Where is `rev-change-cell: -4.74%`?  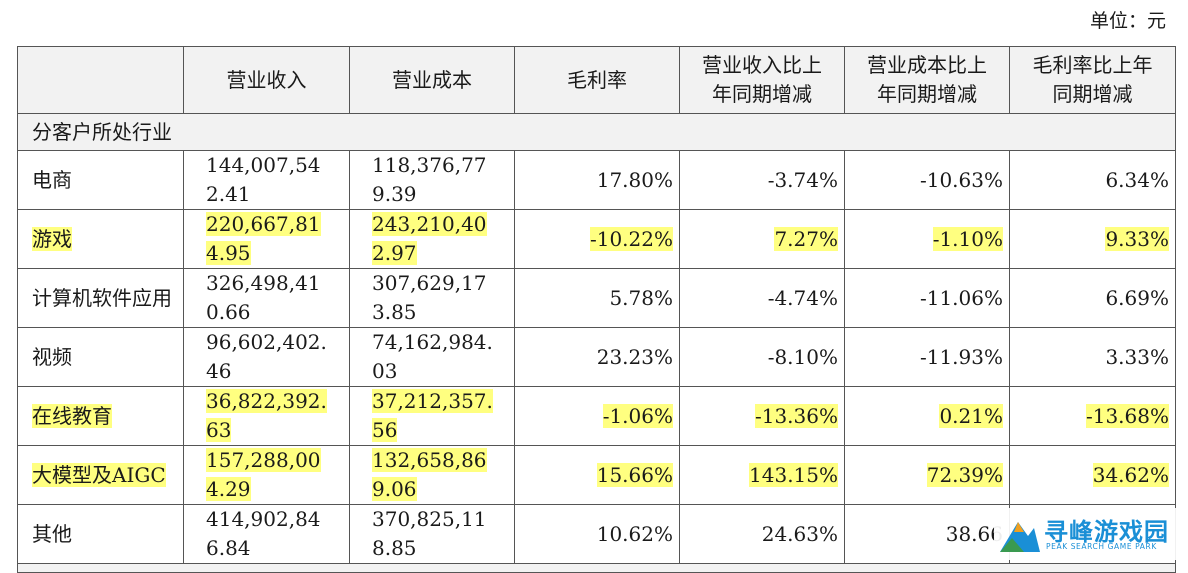 rev-change-cell: -4.74% is located at coordinates (762, 298).